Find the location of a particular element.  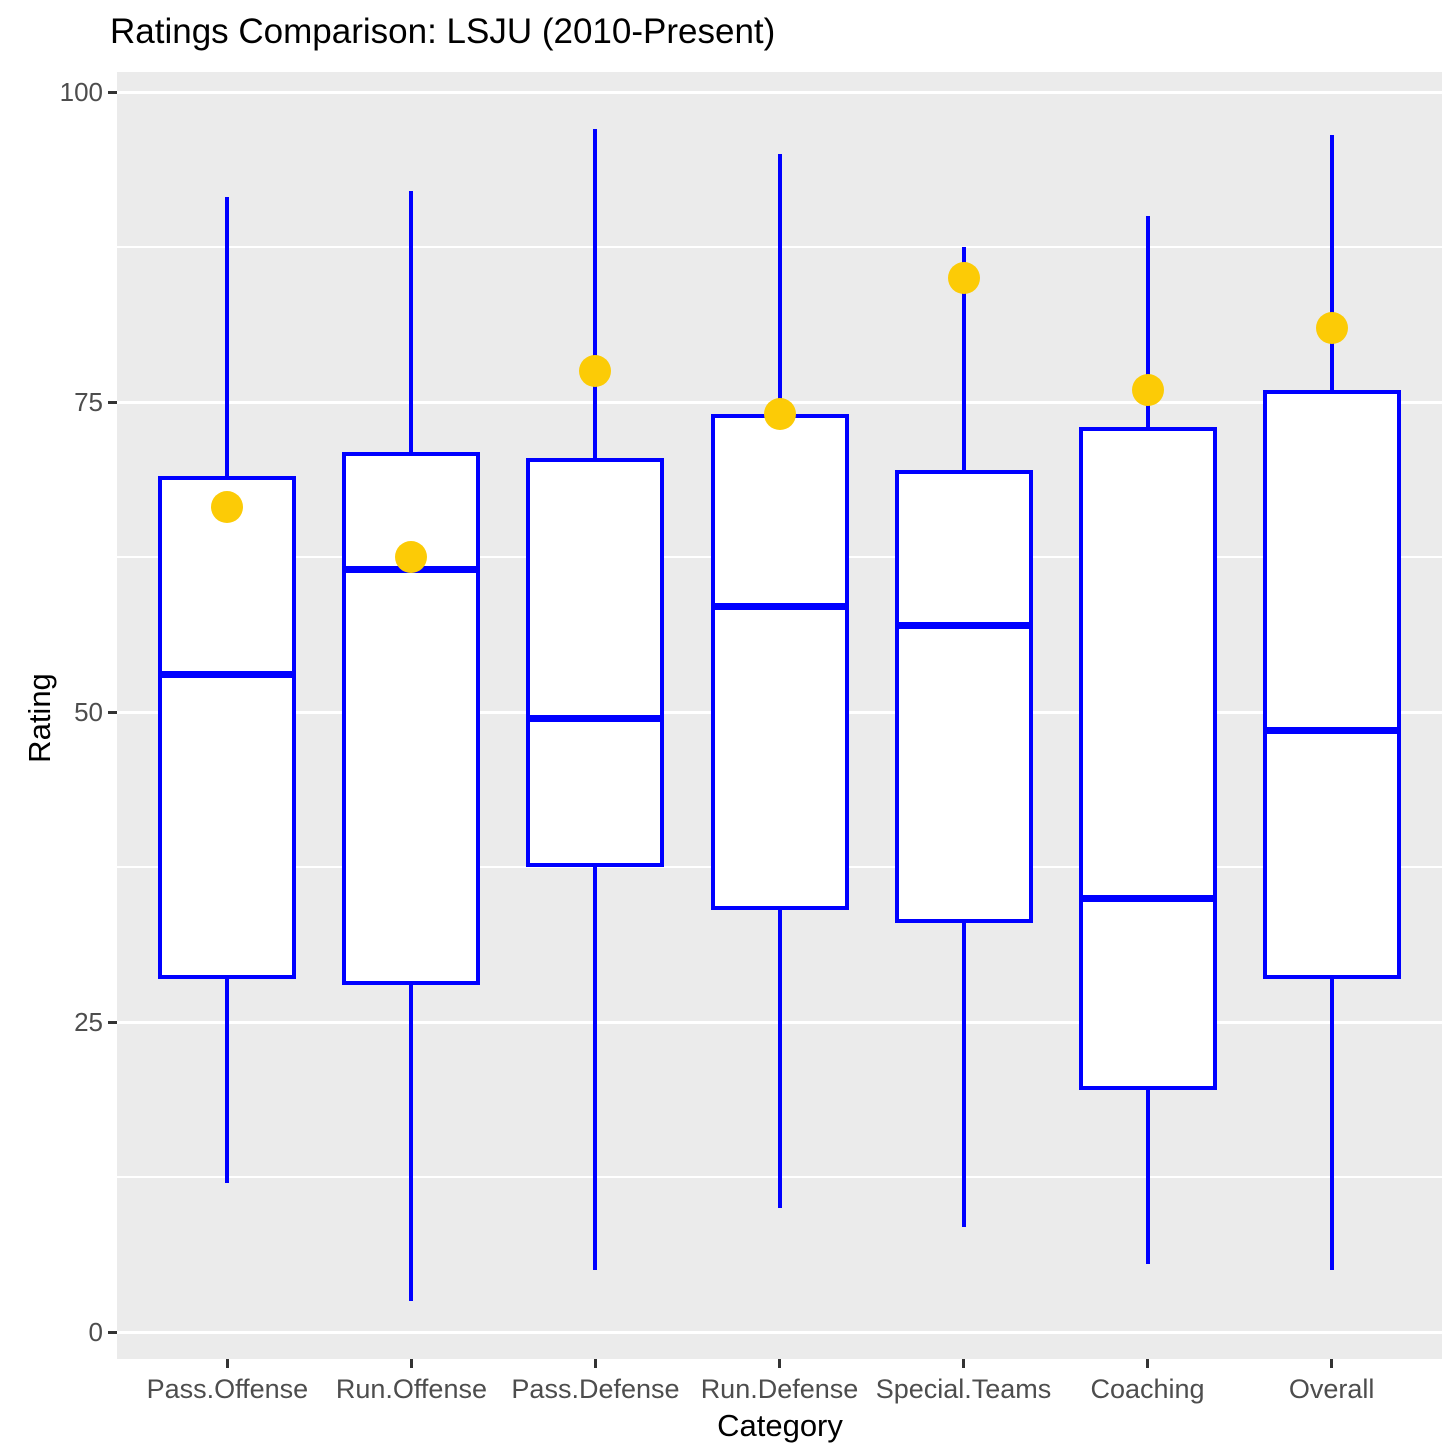

whisker-lower-overall is located at coordinates (1331, 1124).